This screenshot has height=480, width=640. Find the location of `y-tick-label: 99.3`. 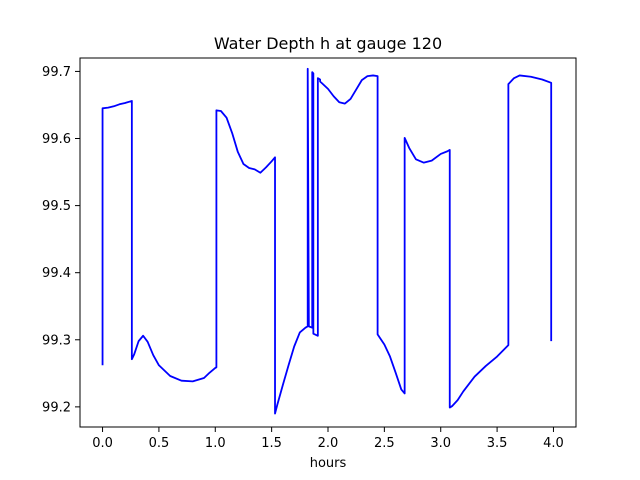

y-tick-label: 99.3 is located at coordinates (56, 340).